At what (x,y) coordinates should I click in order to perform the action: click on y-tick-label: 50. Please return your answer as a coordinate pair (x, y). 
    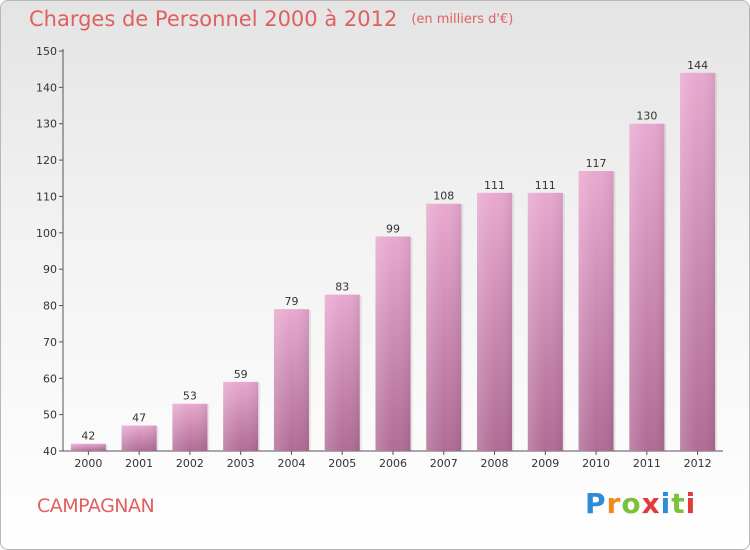
    Looking at the image, I should click on (50, 415).